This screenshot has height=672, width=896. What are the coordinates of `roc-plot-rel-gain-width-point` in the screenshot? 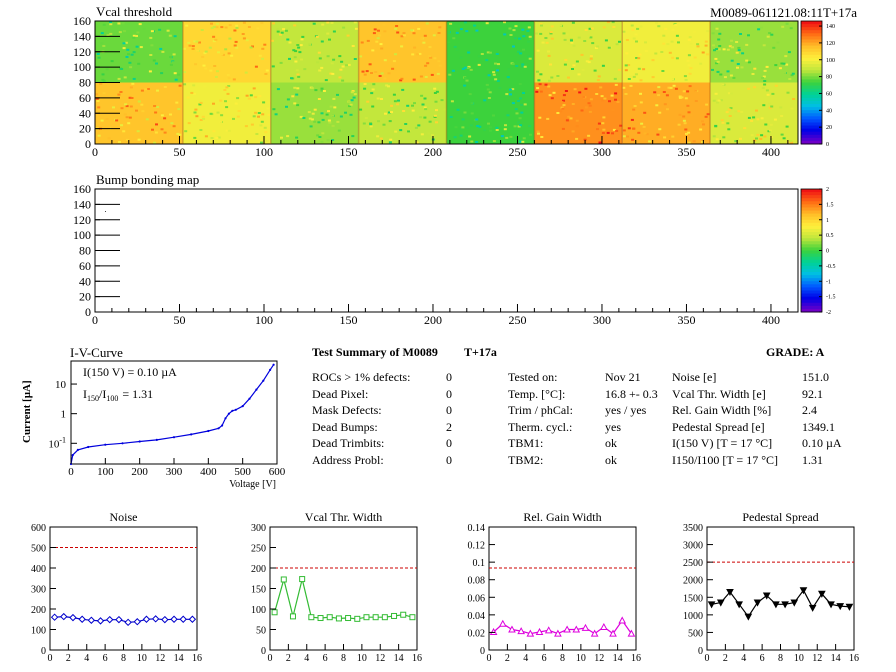 It's located at (539, 631).